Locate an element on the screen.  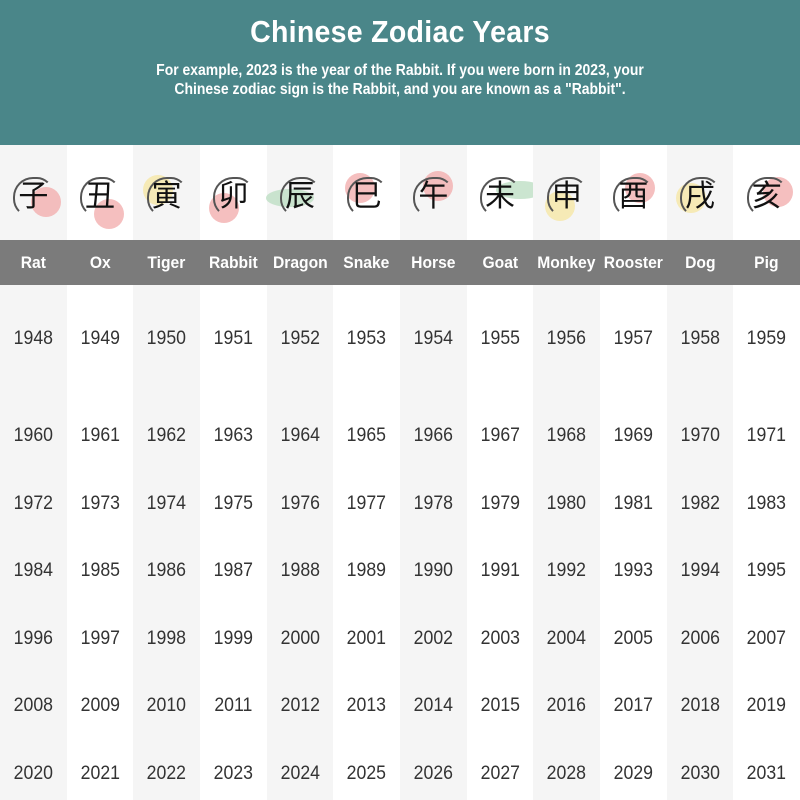
year-cell: 2005 is located at coordinates (633, 638).